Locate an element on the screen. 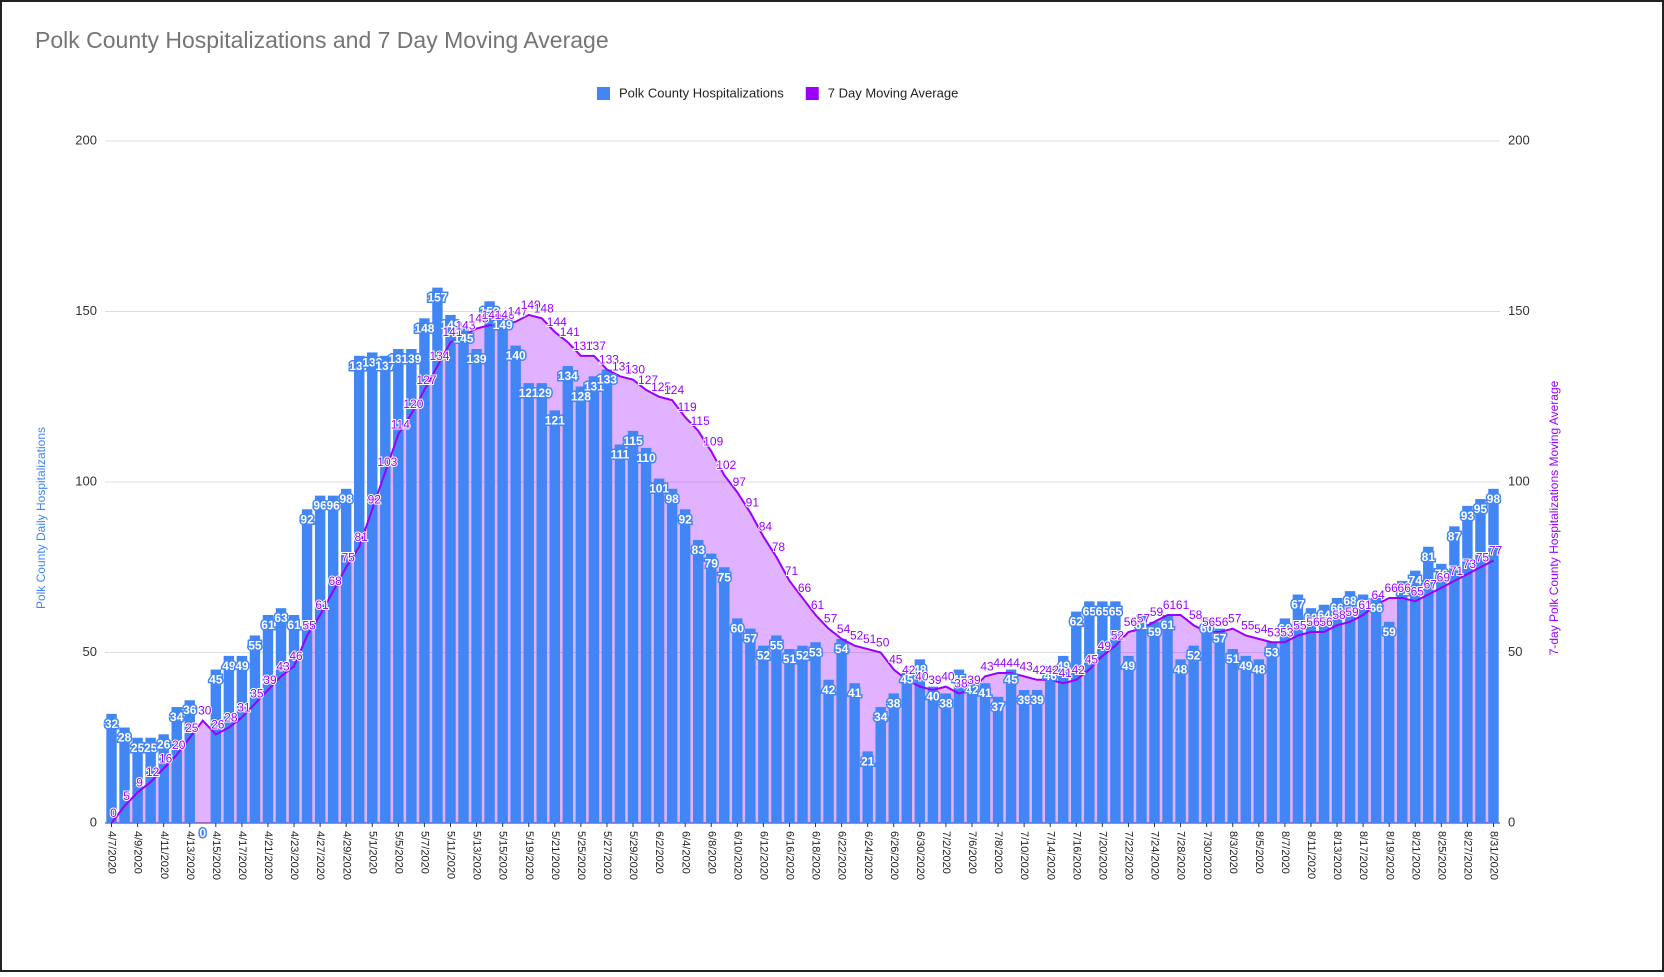 The width and height of the screenshot is (1664, 977). x-tick-label: 5/19/2020 is located at coordinates (529, 855).